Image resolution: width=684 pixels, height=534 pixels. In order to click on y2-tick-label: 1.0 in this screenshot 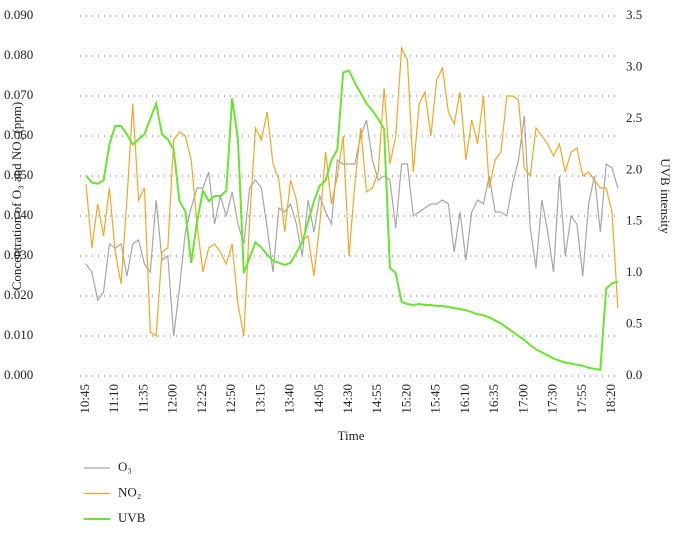, I will do `click(634, 271)`.